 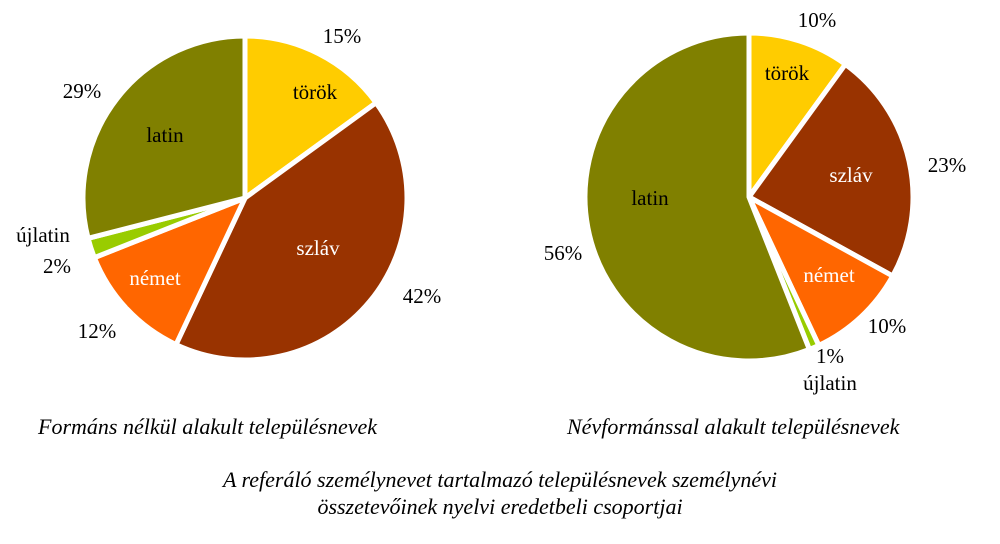 I want to click on chart-2-title: Névformánssal alakult településnevek, so click(x=733, y=426).